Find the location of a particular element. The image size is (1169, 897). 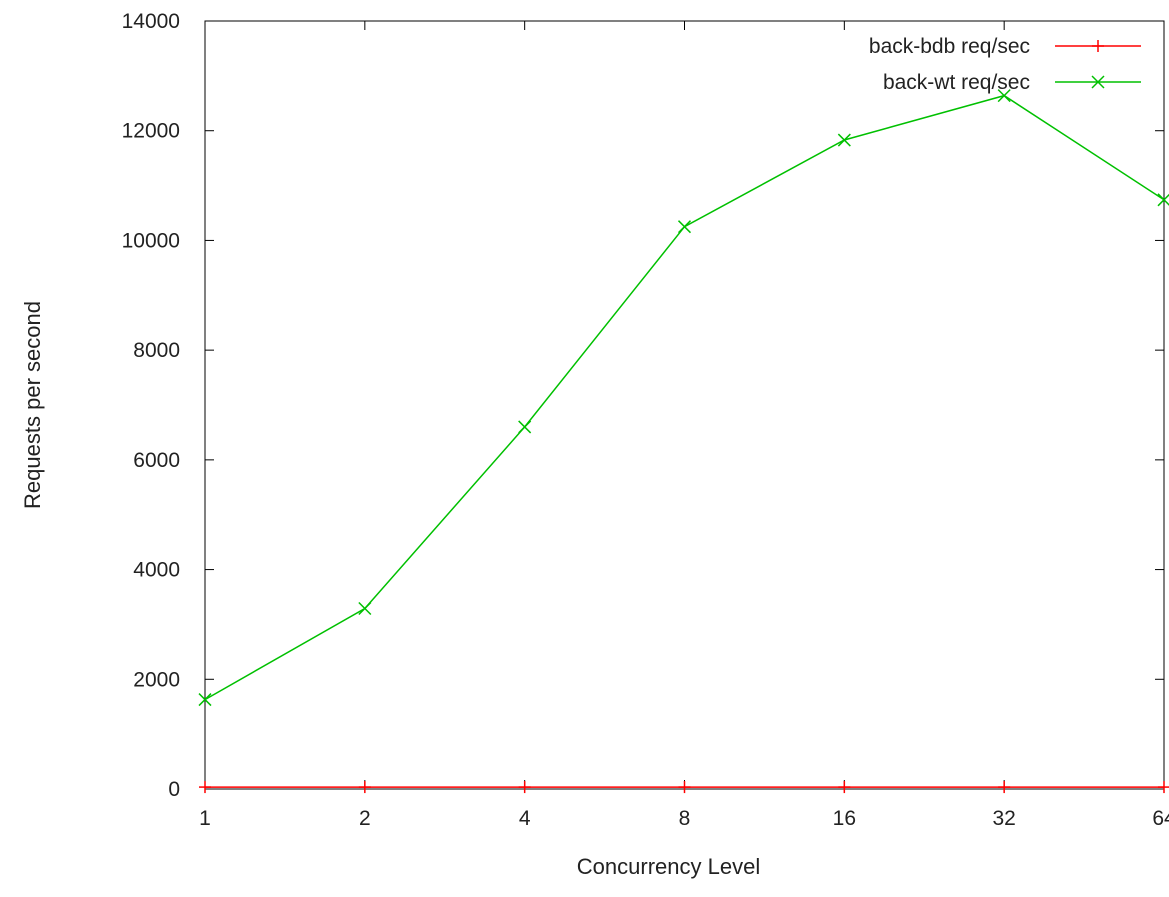

x-tick-label: 32 is located at coordinates (1003, 818).